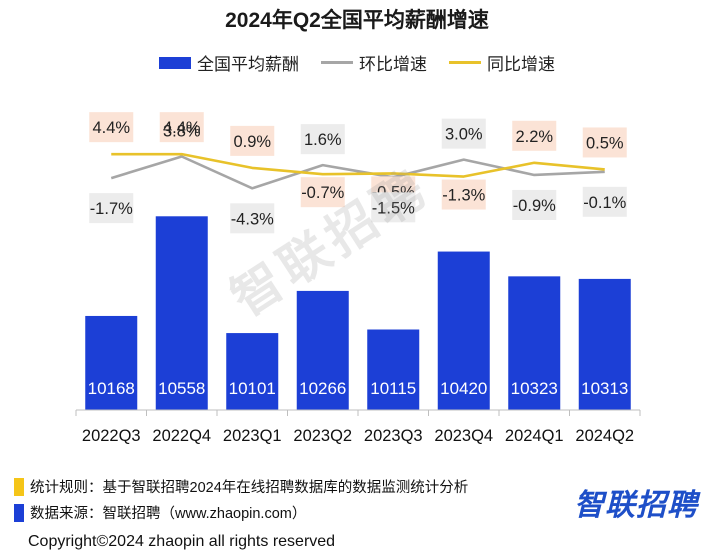 The height and width of the screenshot is (560, 714). Describe the element at coordinates (181, 436) in the screenshot. I see `x-tick-label: 2022Q4` at that location.